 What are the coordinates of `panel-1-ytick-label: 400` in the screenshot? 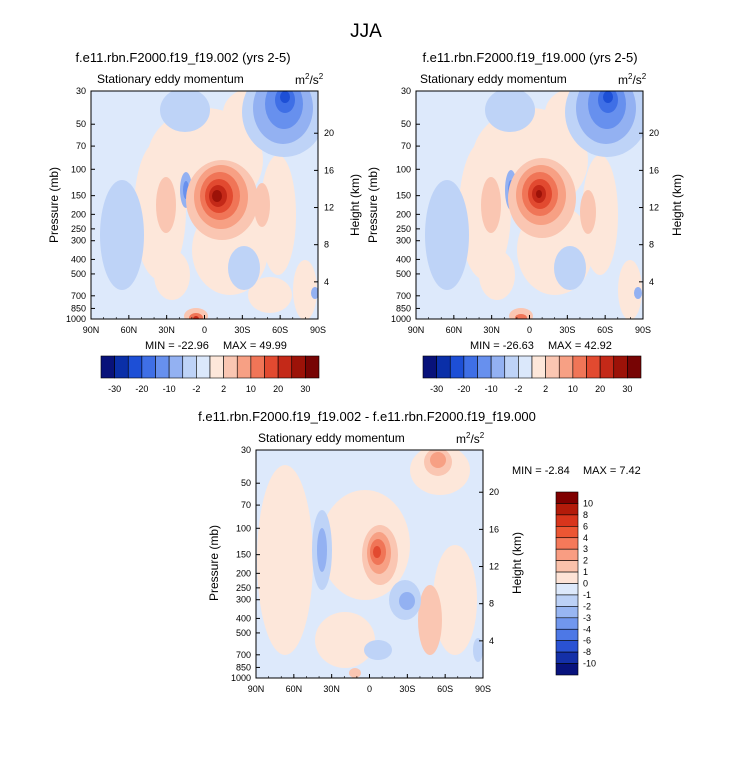 It's located at (78, 259).